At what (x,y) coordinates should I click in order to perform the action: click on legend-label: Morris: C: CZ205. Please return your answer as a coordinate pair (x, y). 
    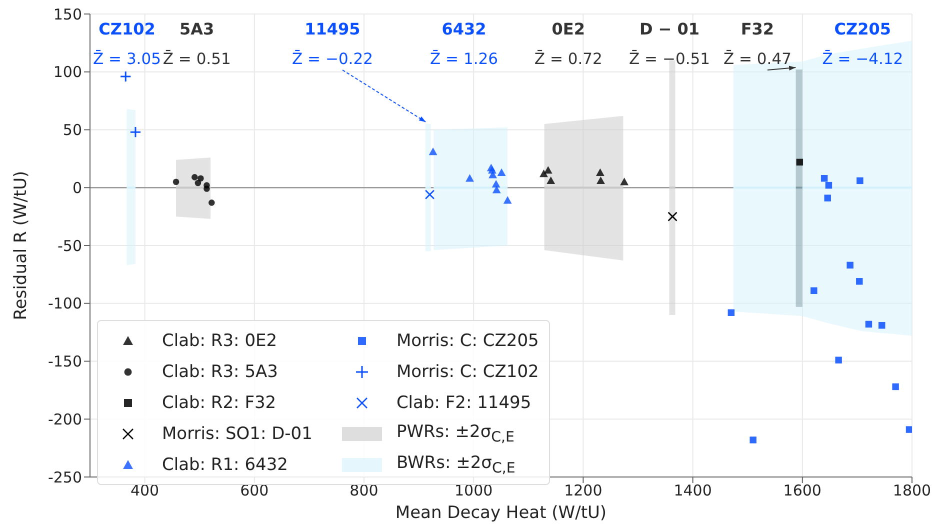
    Looking at the image, I should click on (467, 340).